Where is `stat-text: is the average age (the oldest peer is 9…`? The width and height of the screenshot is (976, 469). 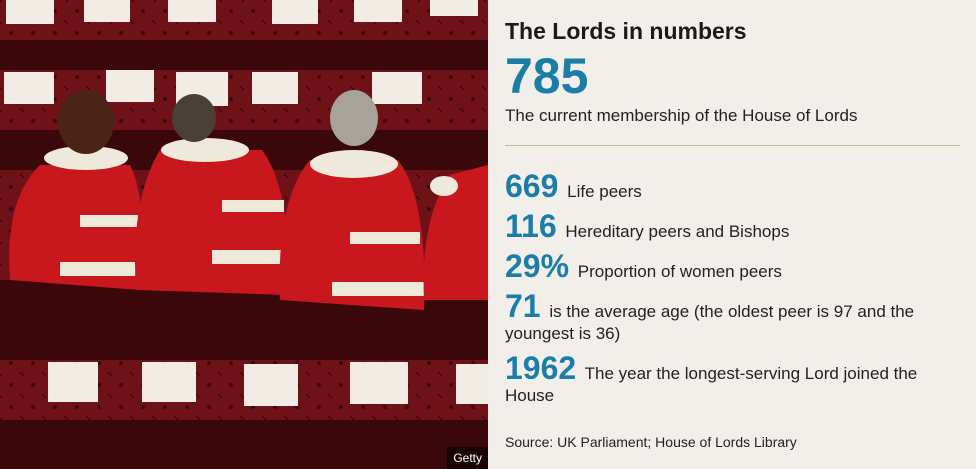
stat-text: is the average age (the oldest peer is 9… is located at coordinates (710, 322).